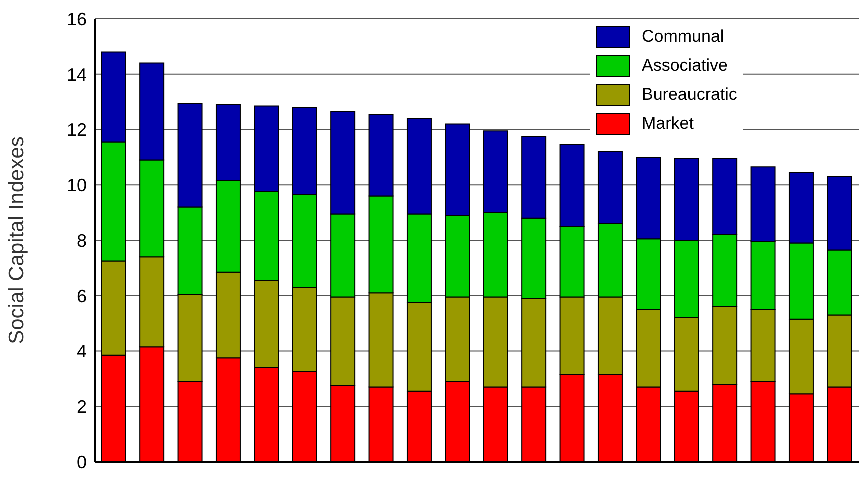  What do you see at coordinates (685, 66) in the screenshot?
I see `legend-label: Associative` at bounding box center [685, 66].